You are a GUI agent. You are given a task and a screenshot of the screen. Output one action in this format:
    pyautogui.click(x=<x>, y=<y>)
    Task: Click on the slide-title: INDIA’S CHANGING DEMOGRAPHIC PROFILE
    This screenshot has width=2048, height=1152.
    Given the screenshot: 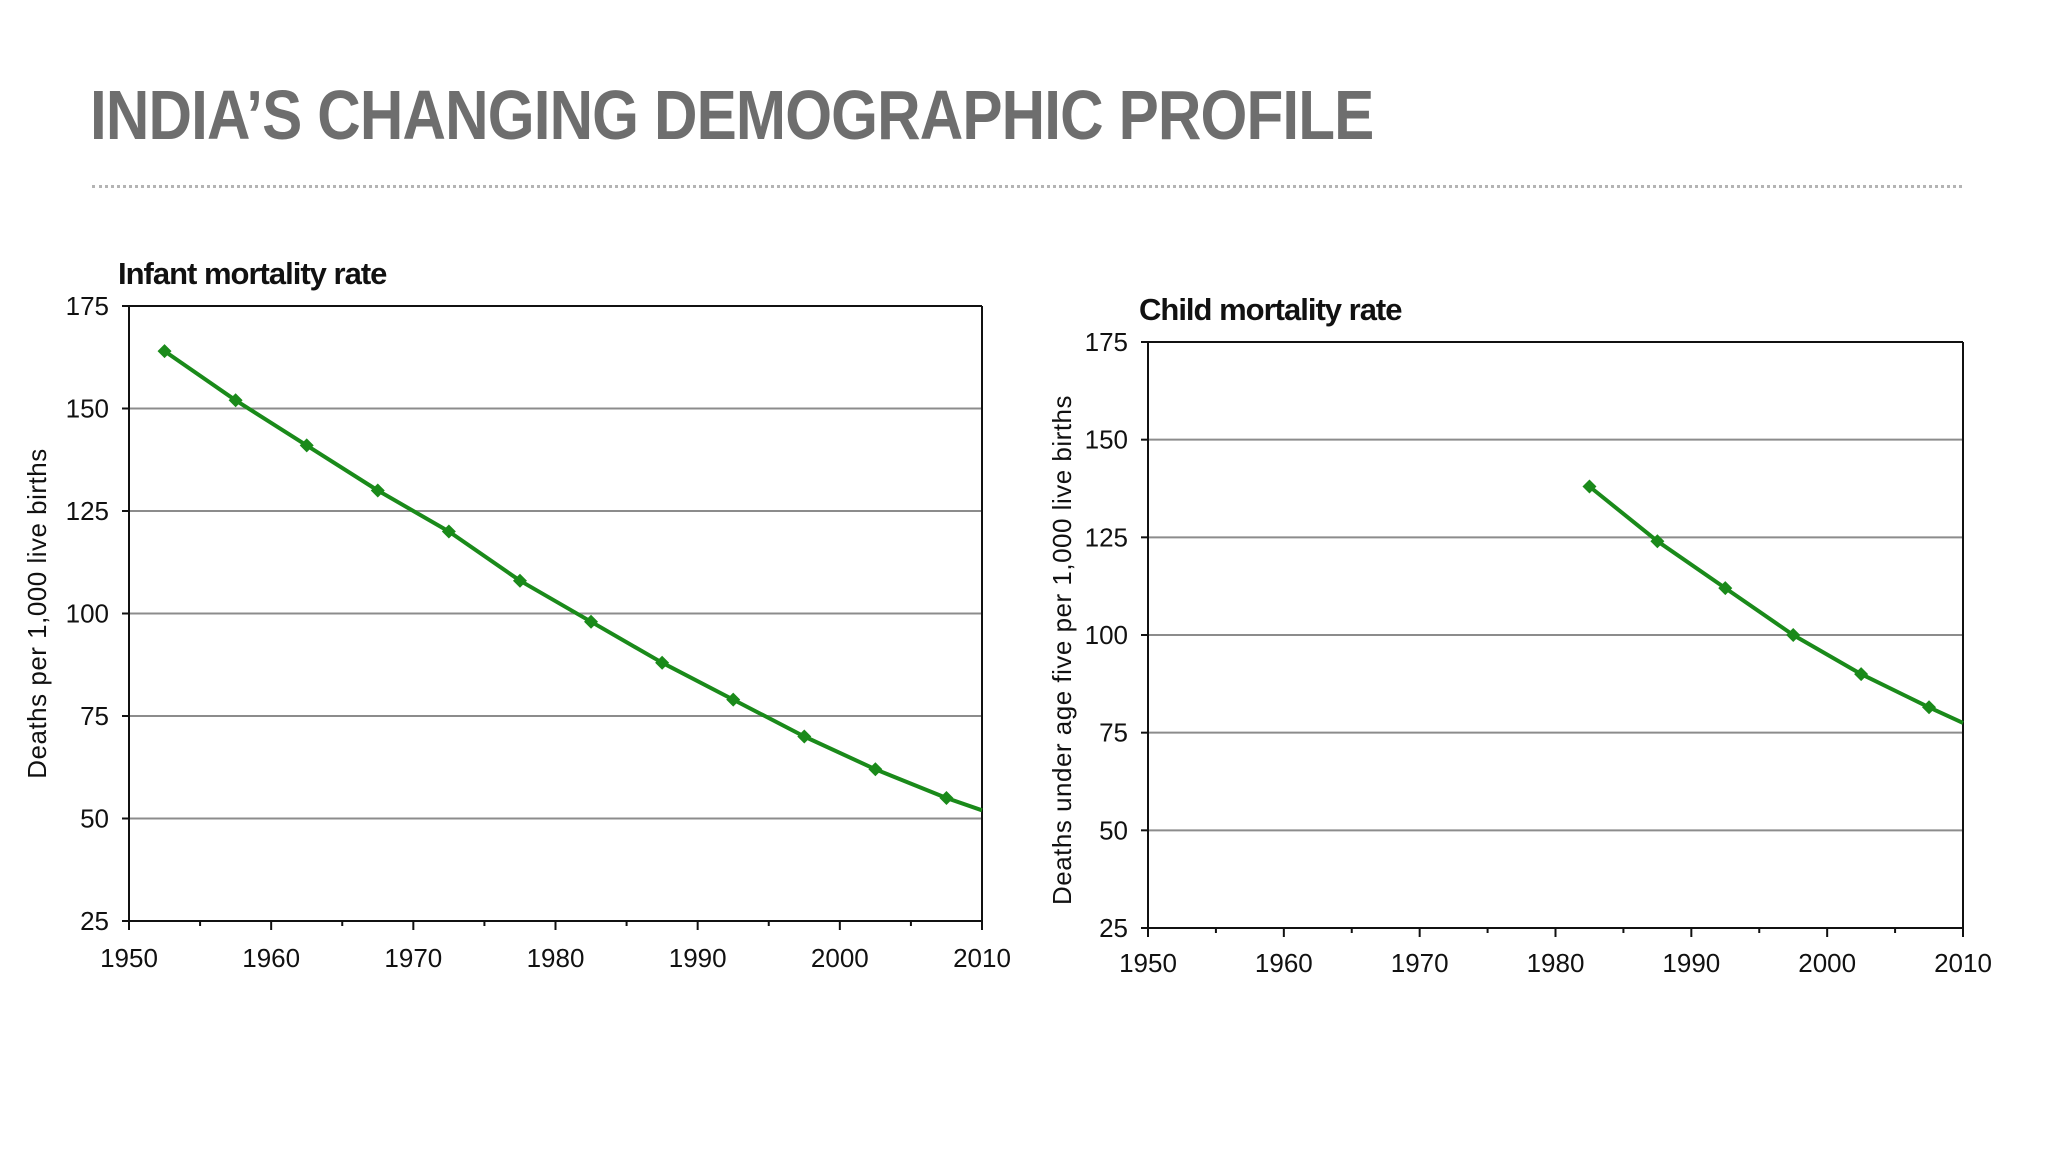 What is the action you would take?
    pyautogui.click(x=732, y=115)
    